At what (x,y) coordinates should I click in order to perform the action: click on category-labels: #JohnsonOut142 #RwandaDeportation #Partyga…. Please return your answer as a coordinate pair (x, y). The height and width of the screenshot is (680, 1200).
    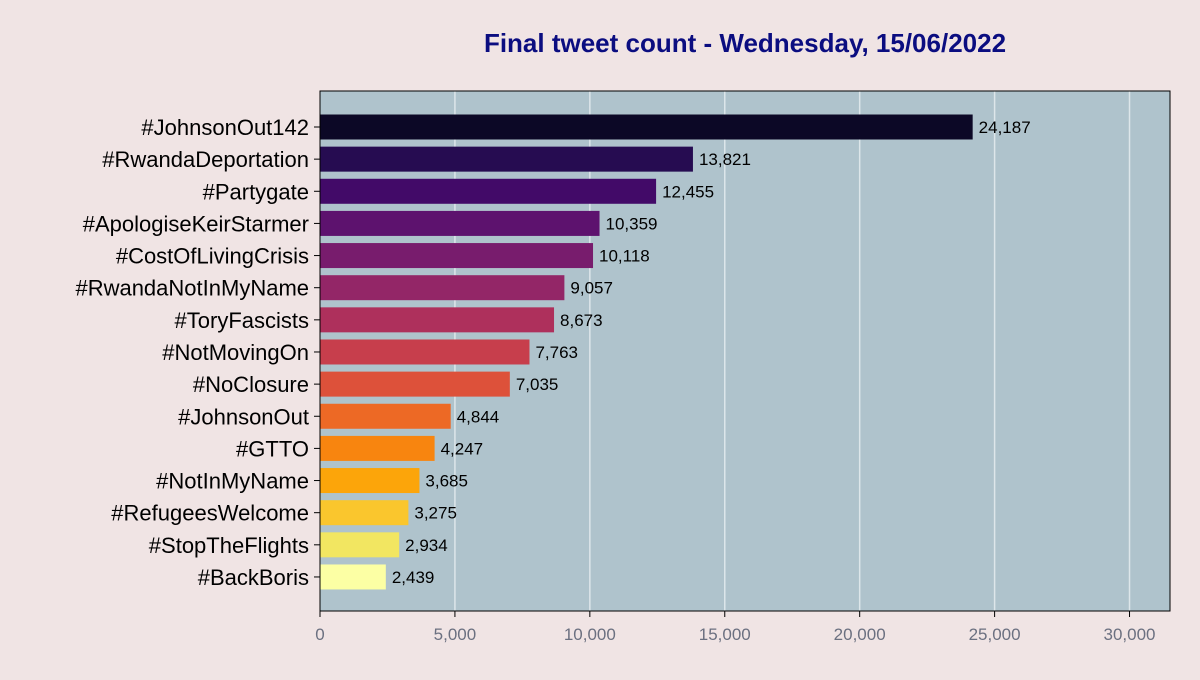
    Looking at the image, I should click on (197, 352).